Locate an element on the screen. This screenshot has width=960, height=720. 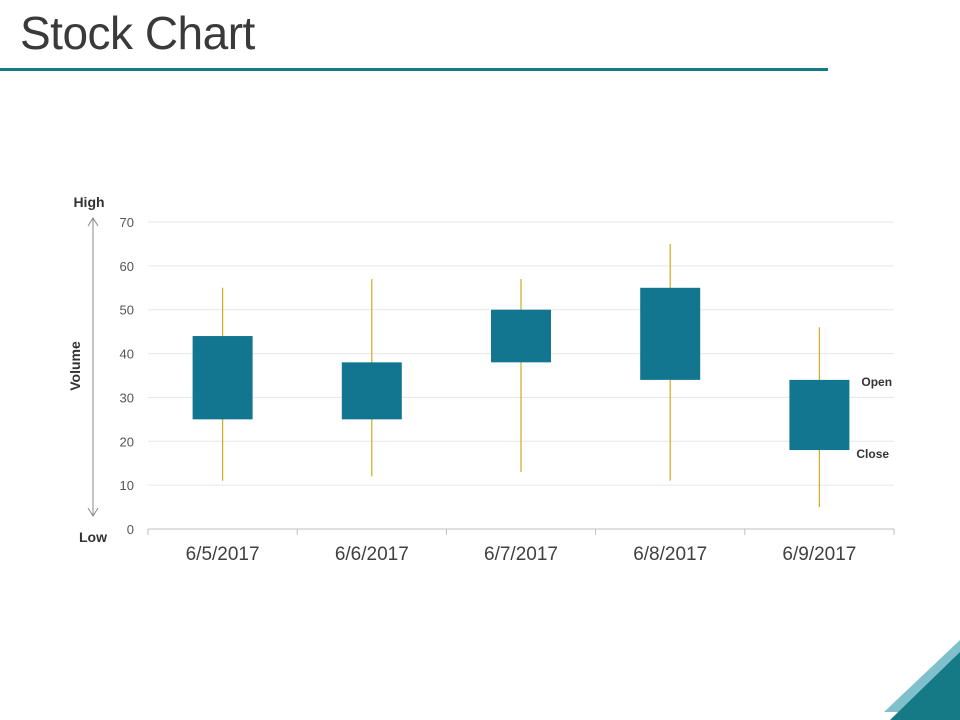
arrow-up-icon is located at coordinates (93, 222).